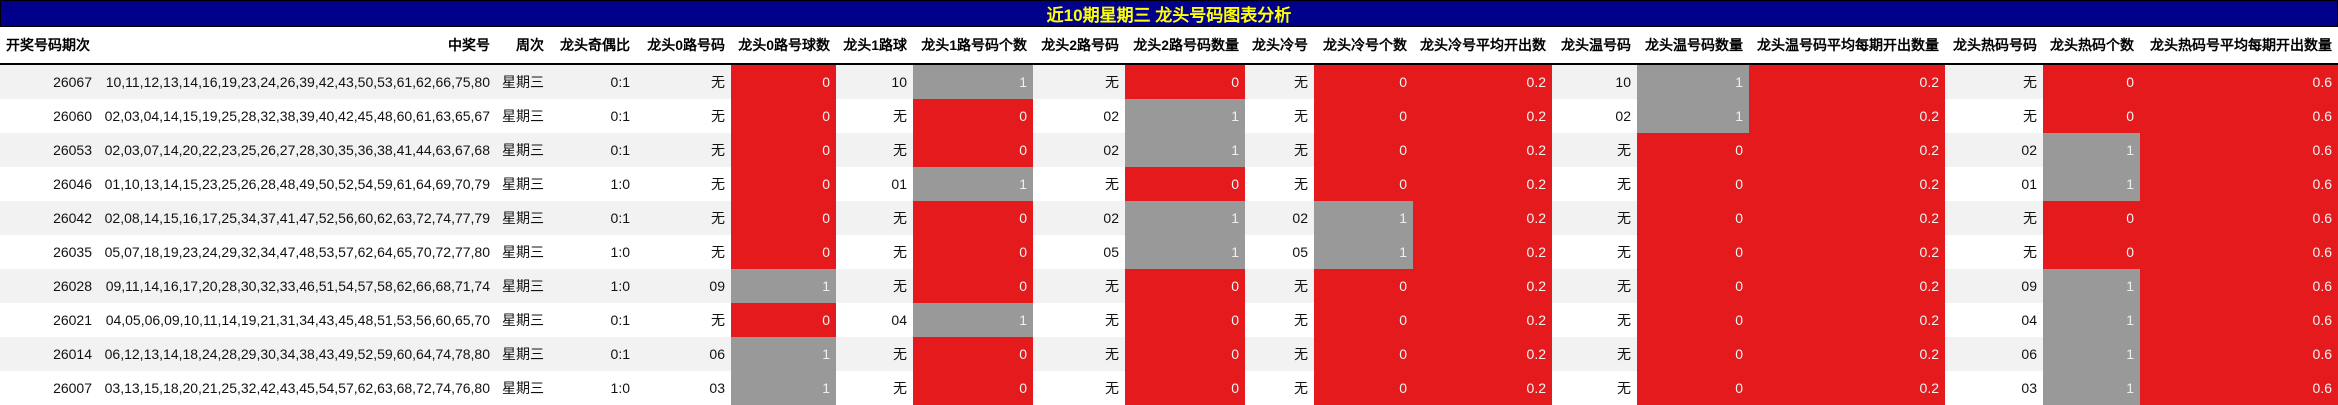 The height and width of the screenshot is (405, 2338). Describe the element at coordinates (1847, 46) in the screenshot. I see `column-header-warm-average: 龙头温号码平均每期开出数量` at that location.